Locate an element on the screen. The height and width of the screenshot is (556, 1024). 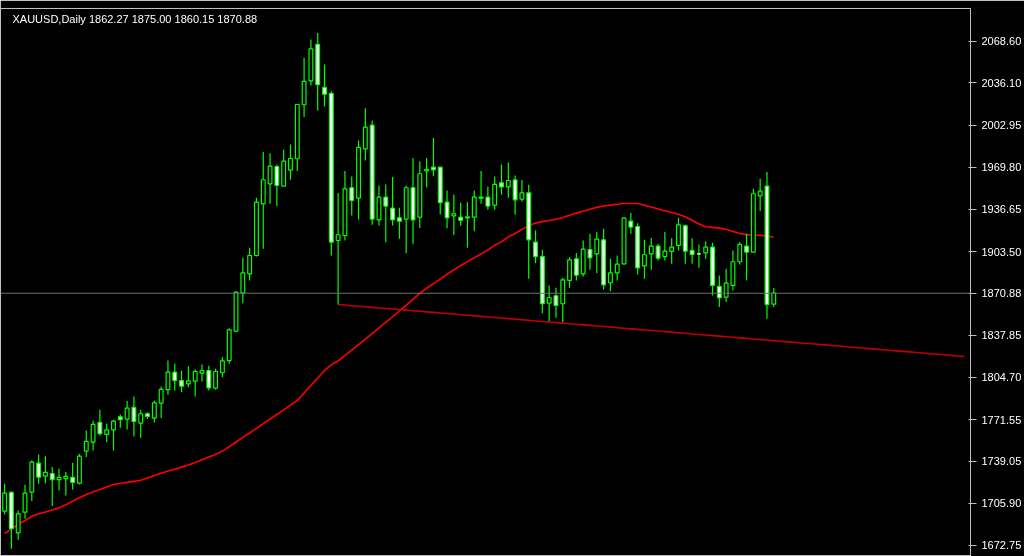
y-tick-label: 2036.10 is located at coordinates (1001, 82).